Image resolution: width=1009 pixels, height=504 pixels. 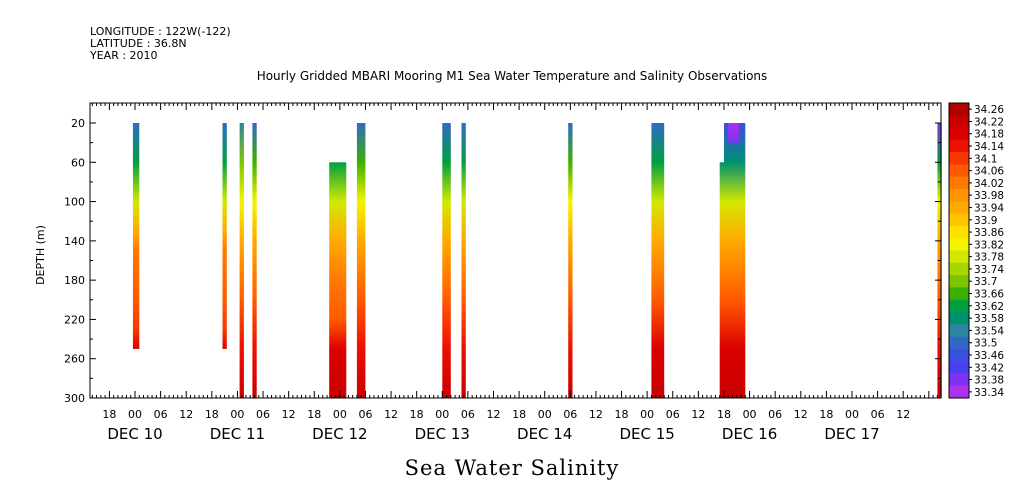 What do you see at coordinates (989, 110) in the screenshot?
I see `colorbar-label: 34.26` at bounding box center [989, 110].